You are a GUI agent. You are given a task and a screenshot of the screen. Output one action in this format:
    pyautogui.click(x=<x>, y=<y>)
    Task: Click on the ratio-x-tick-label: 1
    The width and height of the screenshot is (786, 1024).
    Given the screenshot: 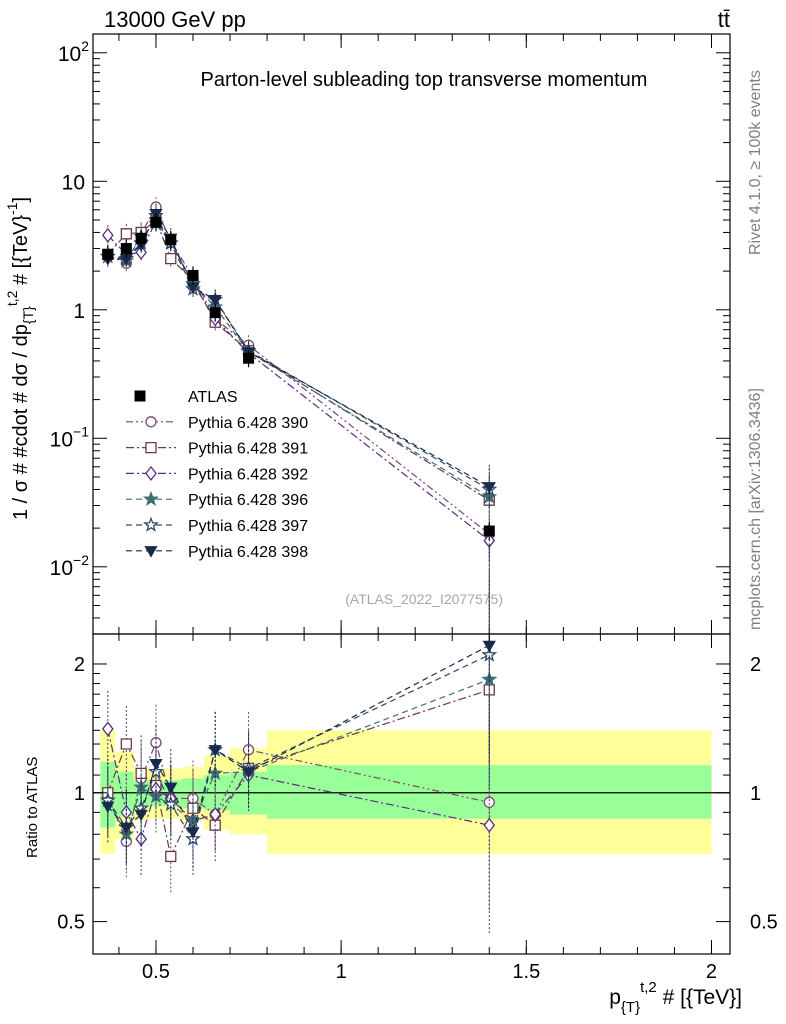 What is the action you would take?
    pyautogui.click(x=341, y=972)
    